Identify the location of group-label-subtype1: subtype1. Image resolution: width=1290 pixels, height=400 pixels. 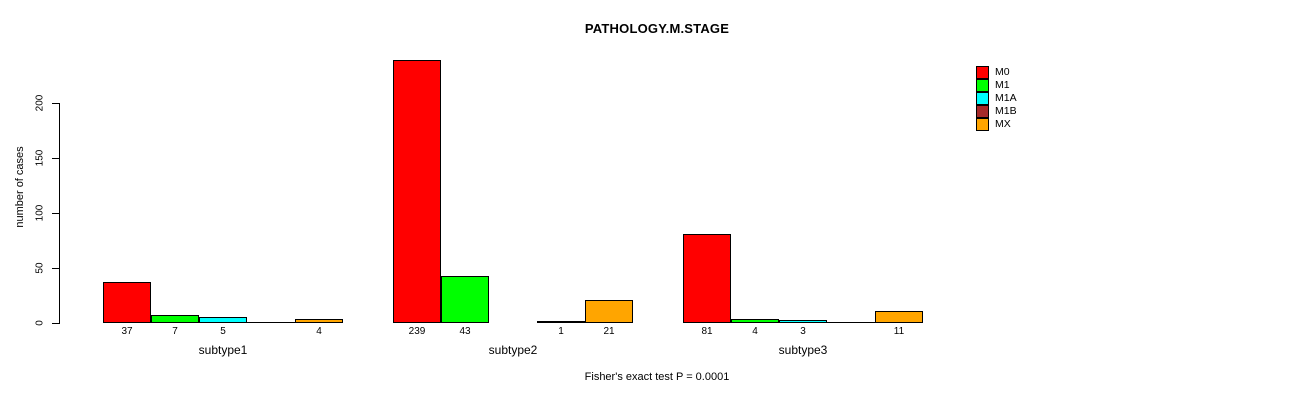
(223, 350).